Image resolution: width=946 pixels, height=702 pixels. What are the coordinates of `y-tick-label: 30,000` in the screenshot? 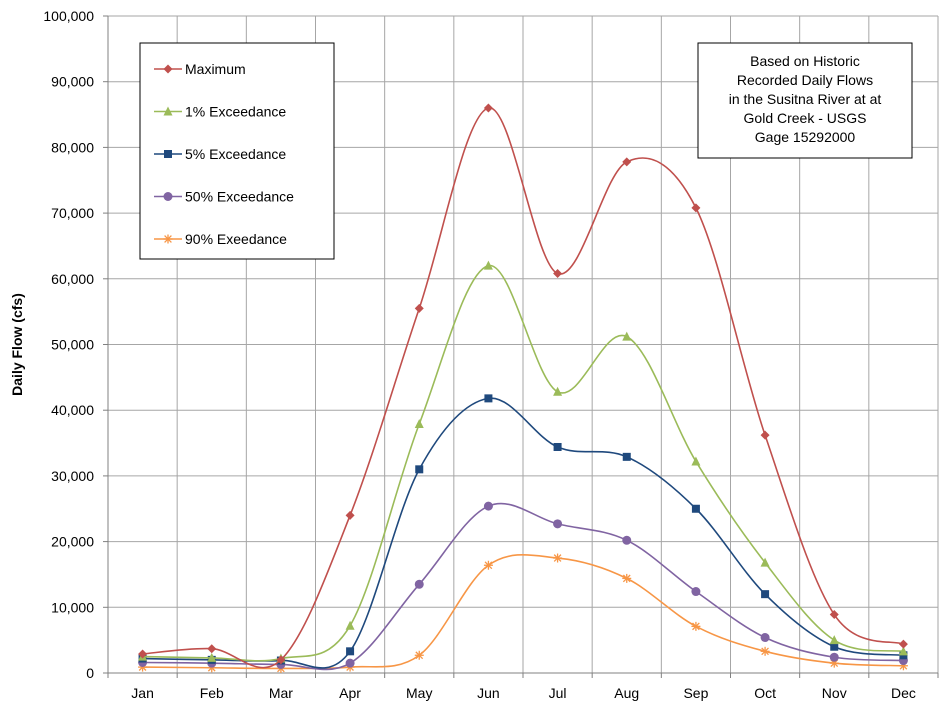 It's located at (72, 476).